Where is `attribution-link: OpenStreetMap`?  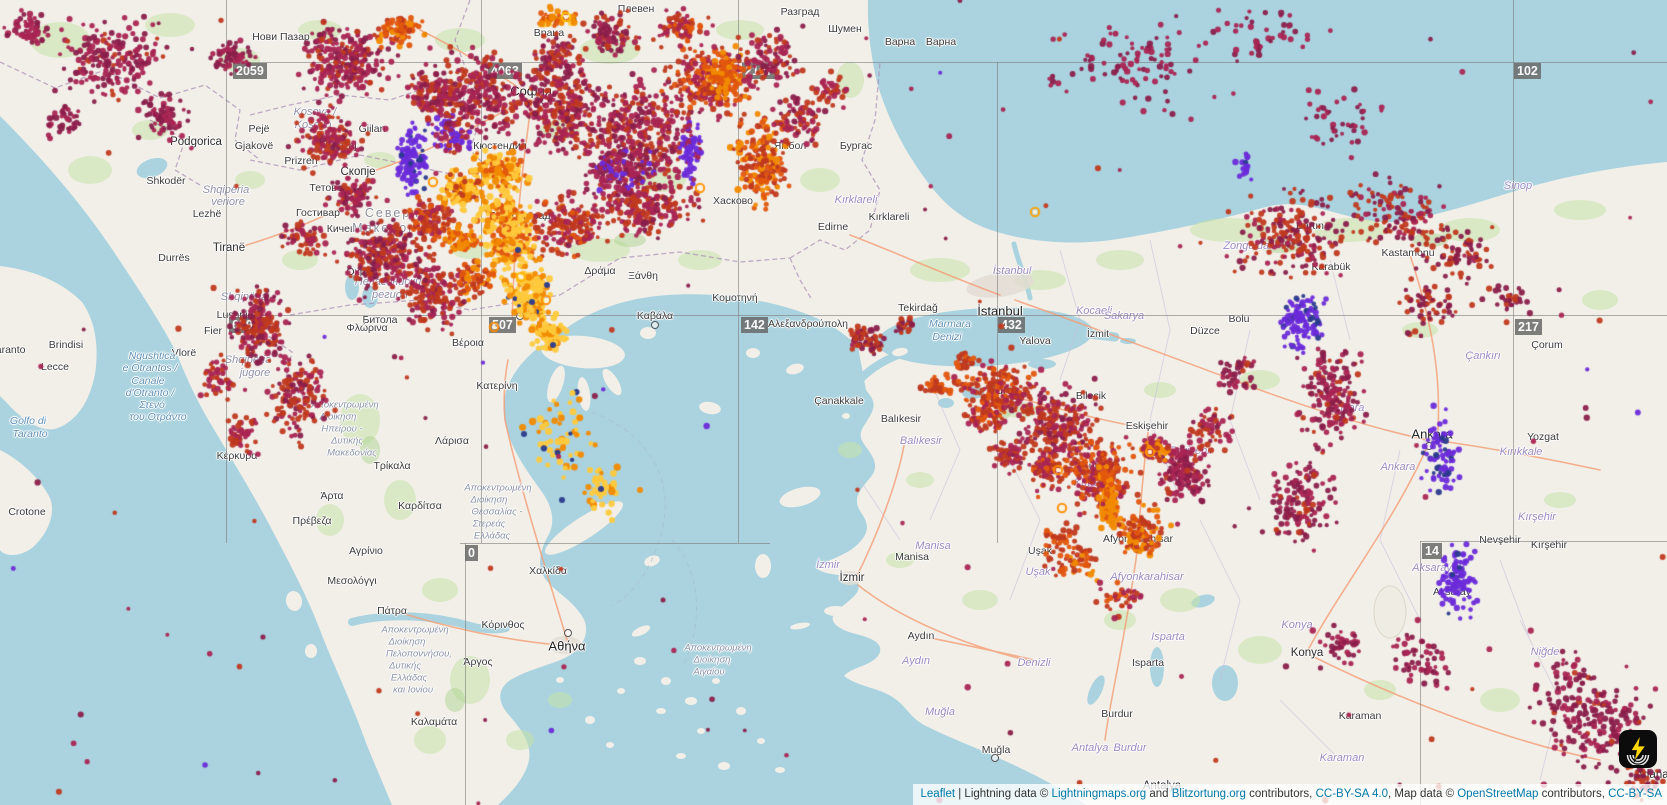 attribution-link: OpenStreetMap is located at coordinates (1498, 794).